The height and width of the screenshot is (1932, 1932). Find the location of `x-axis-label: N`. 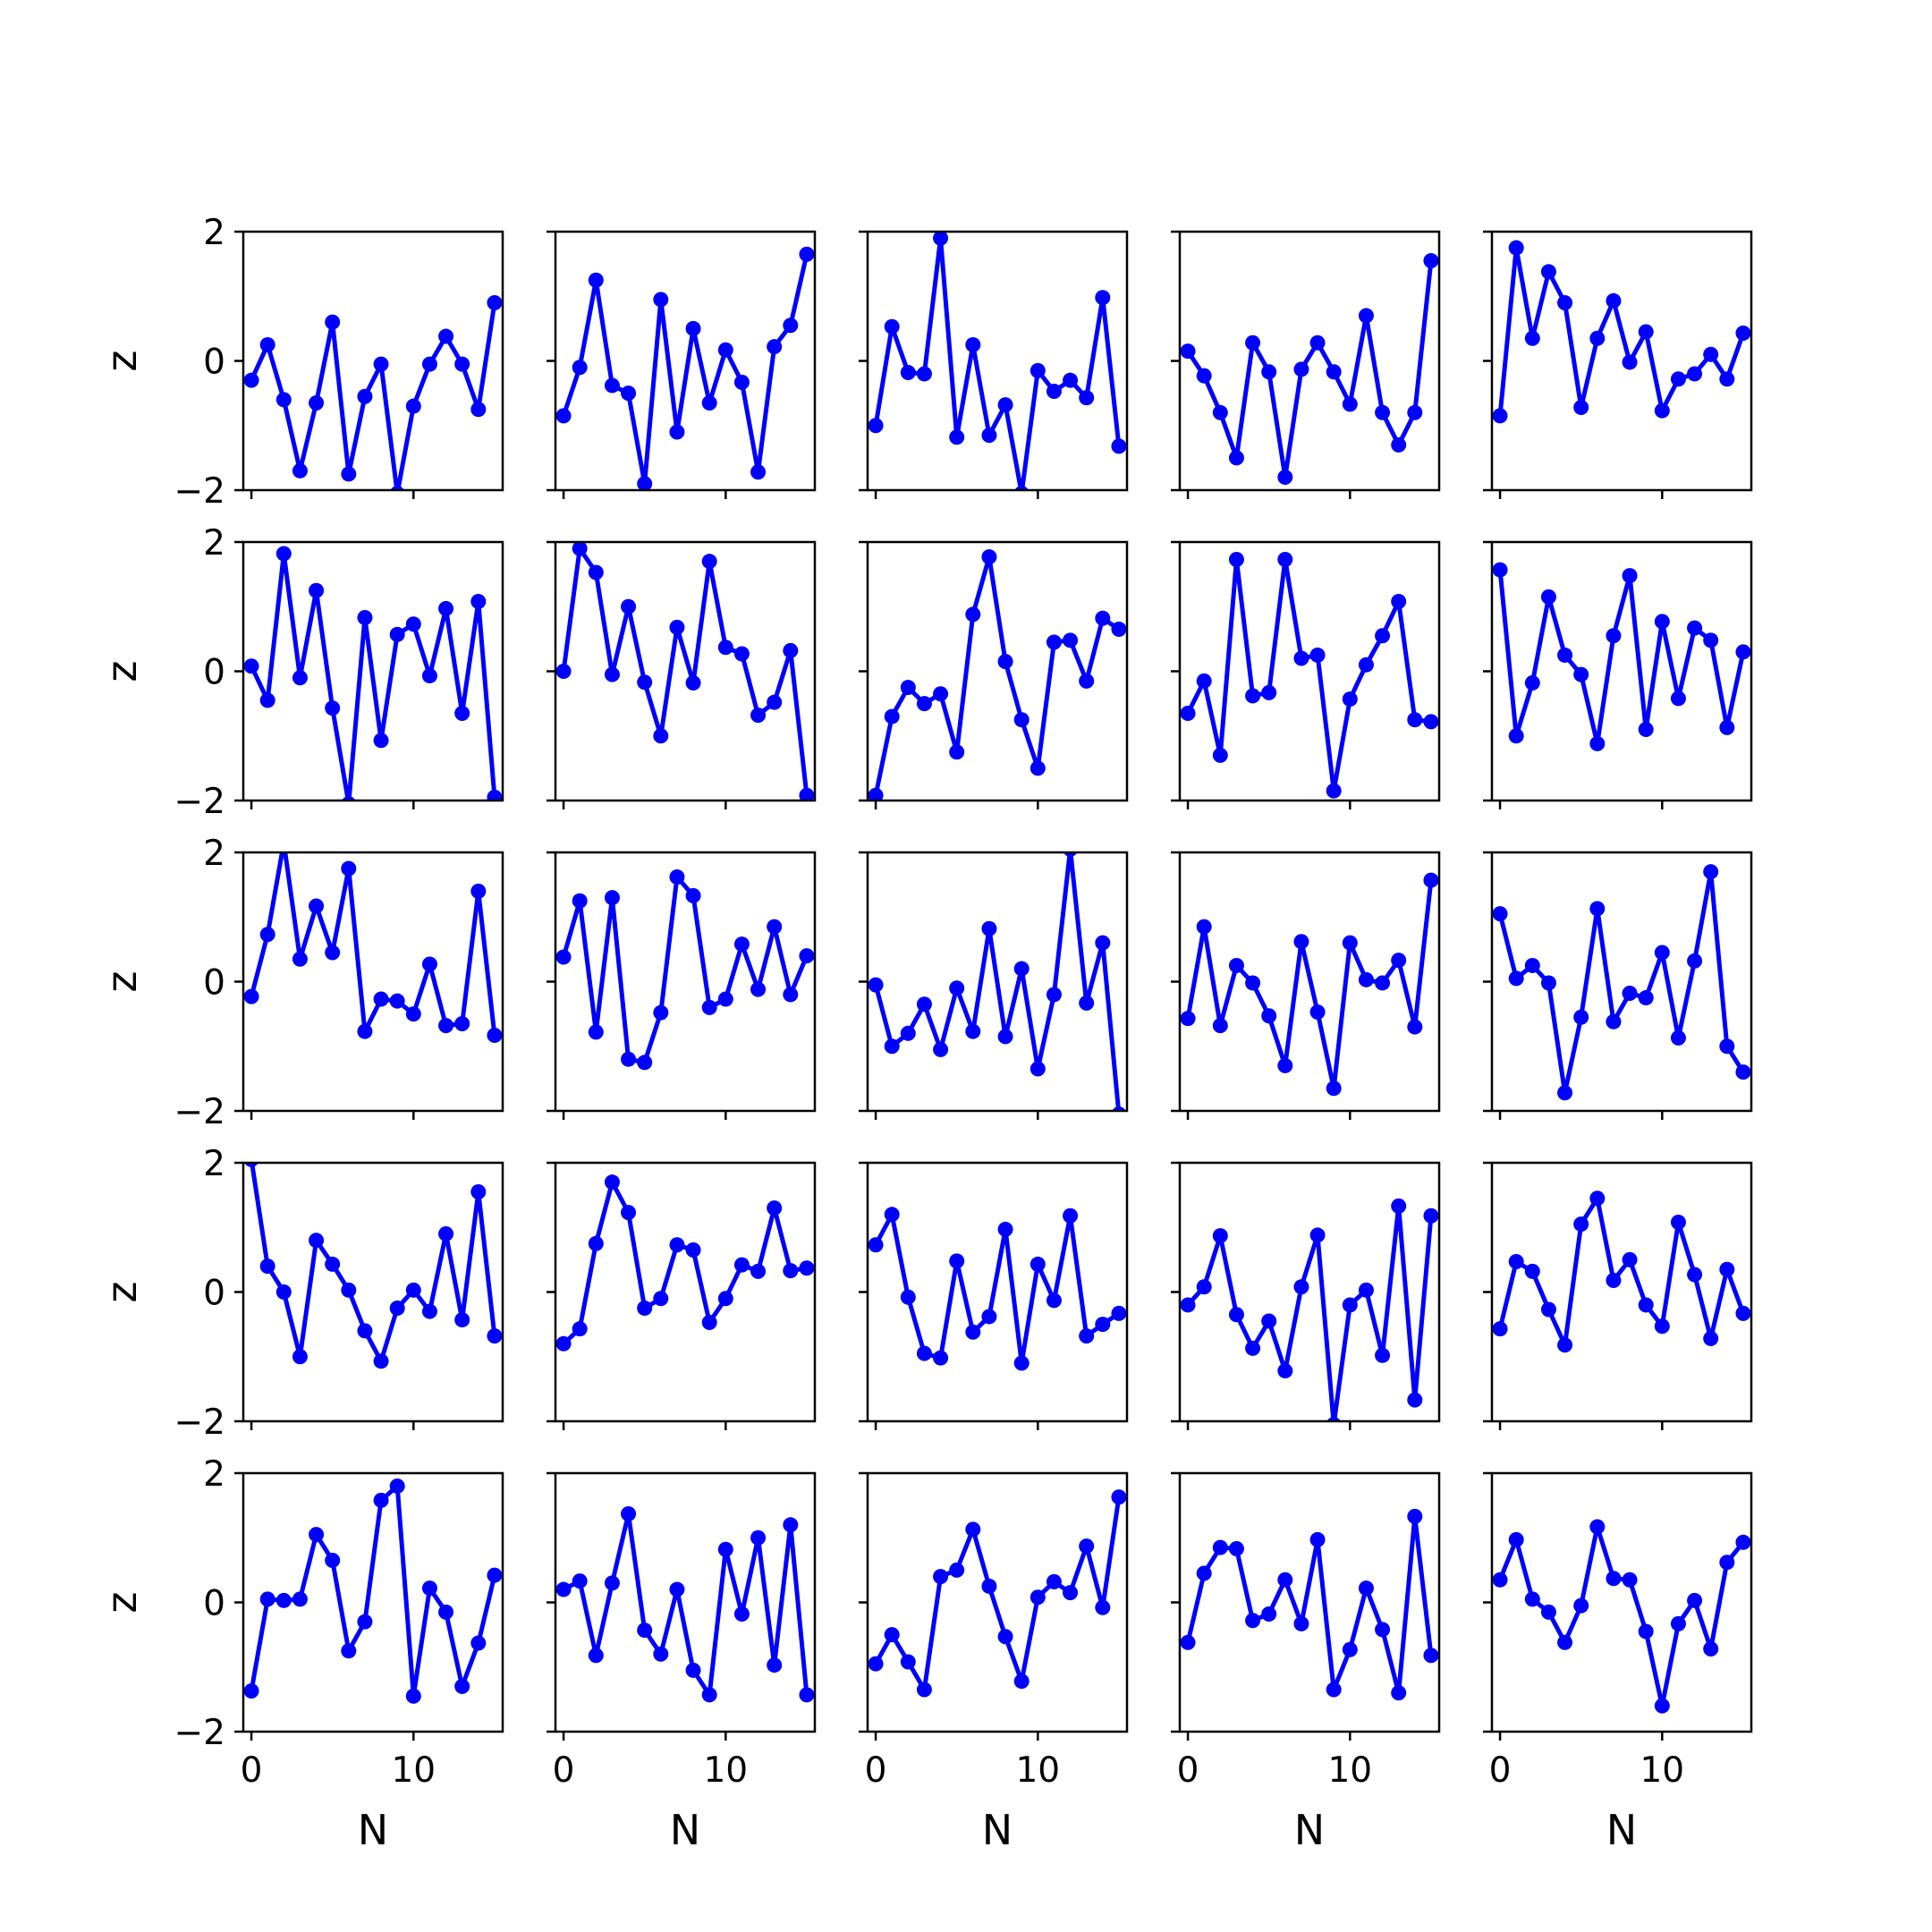

x-axis-label: N is located at coordinates (997, 1830).